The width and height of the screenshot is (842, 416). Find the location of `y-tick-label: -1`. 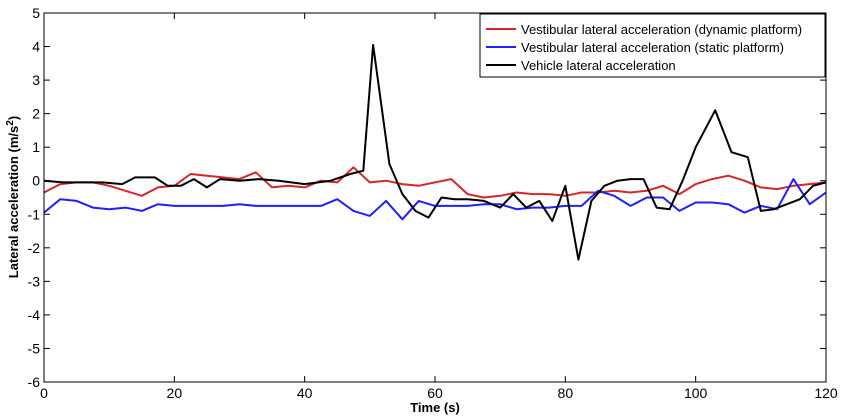

y-tick-label: -1 is located at coordinates (34, 214).